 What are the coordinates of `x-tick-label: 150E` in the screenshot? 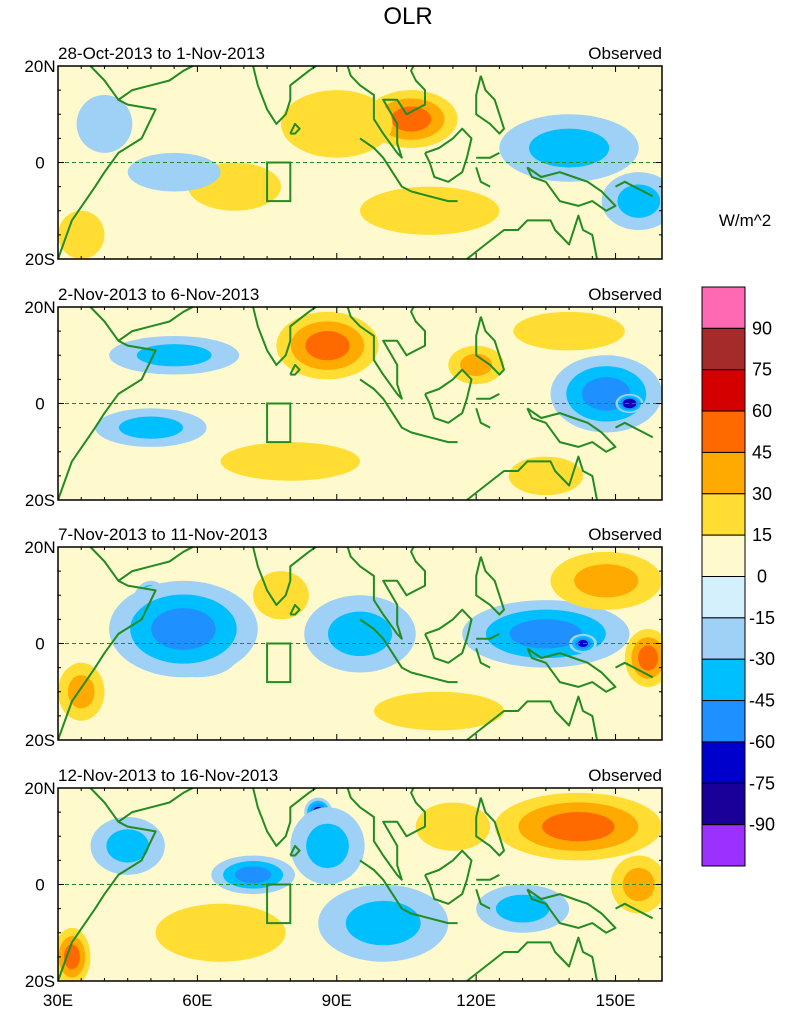 It's located at (616, 1000).